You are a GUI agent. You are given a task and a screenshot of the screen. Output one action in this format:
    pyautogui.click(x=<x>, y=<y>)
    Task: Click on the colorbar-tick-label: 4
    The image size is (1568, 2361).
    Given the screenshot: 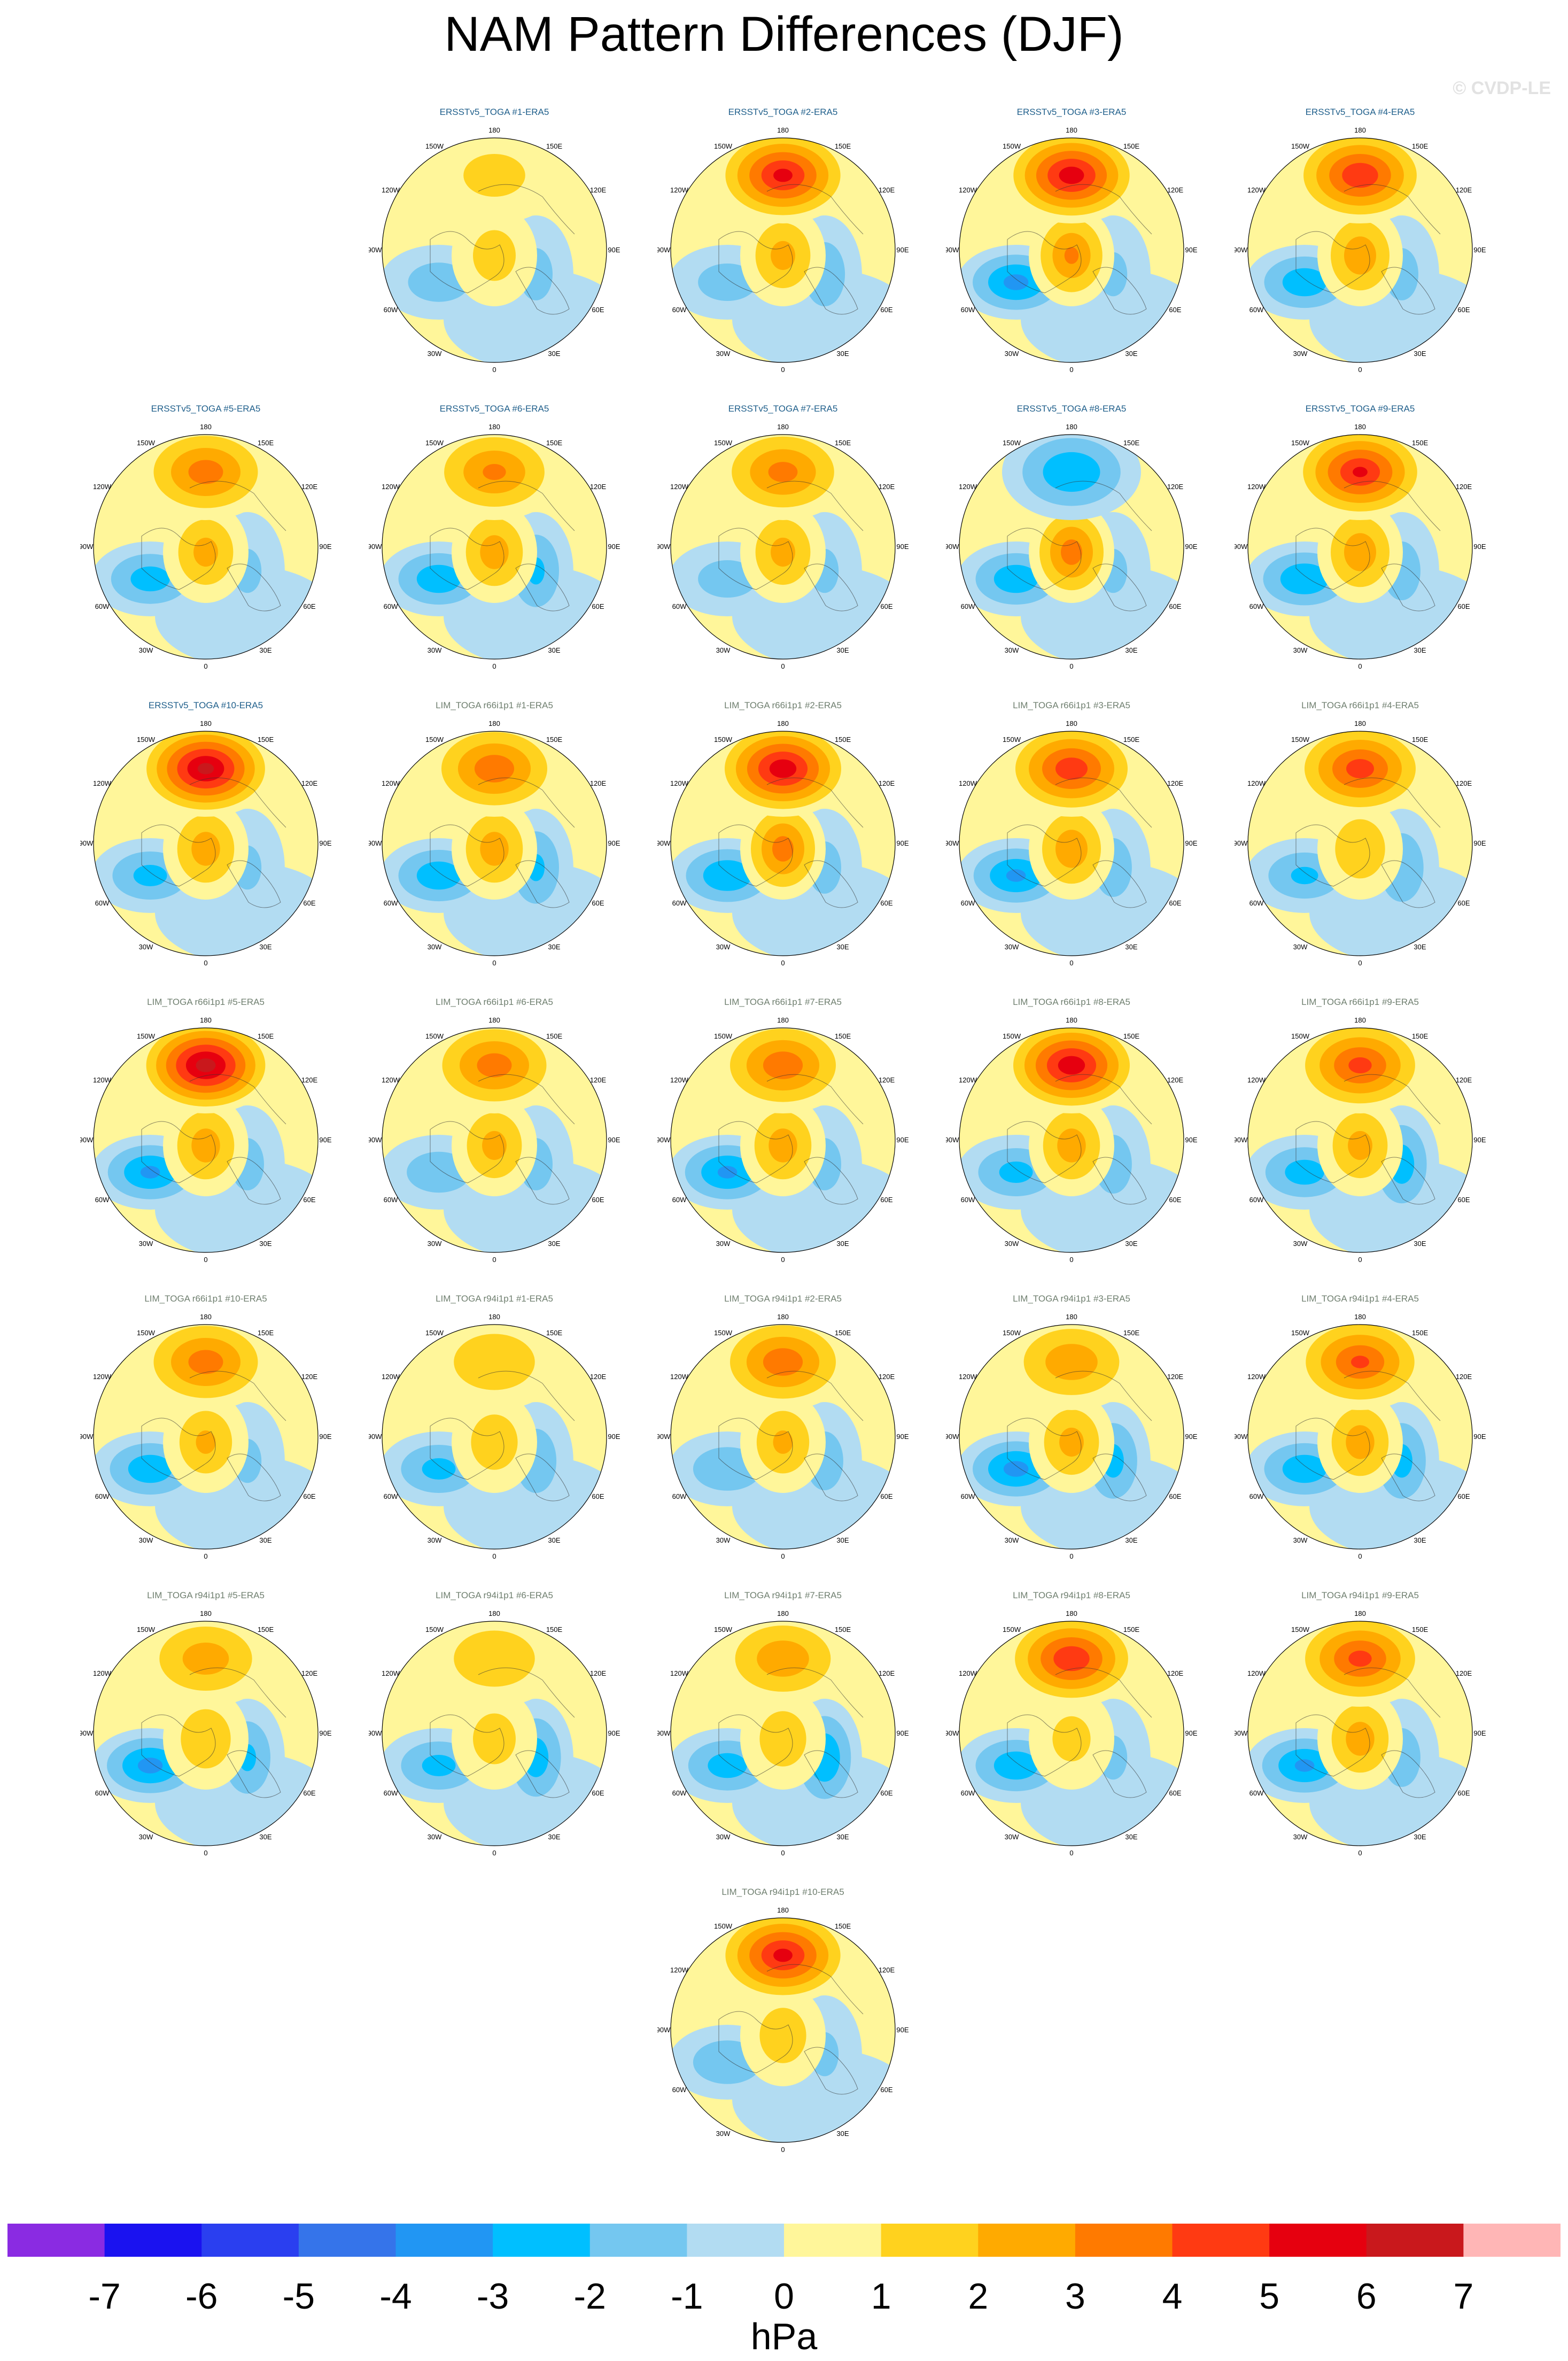 What is the action you would take?
    pyautogui.click(x=1172, y=2296)
    